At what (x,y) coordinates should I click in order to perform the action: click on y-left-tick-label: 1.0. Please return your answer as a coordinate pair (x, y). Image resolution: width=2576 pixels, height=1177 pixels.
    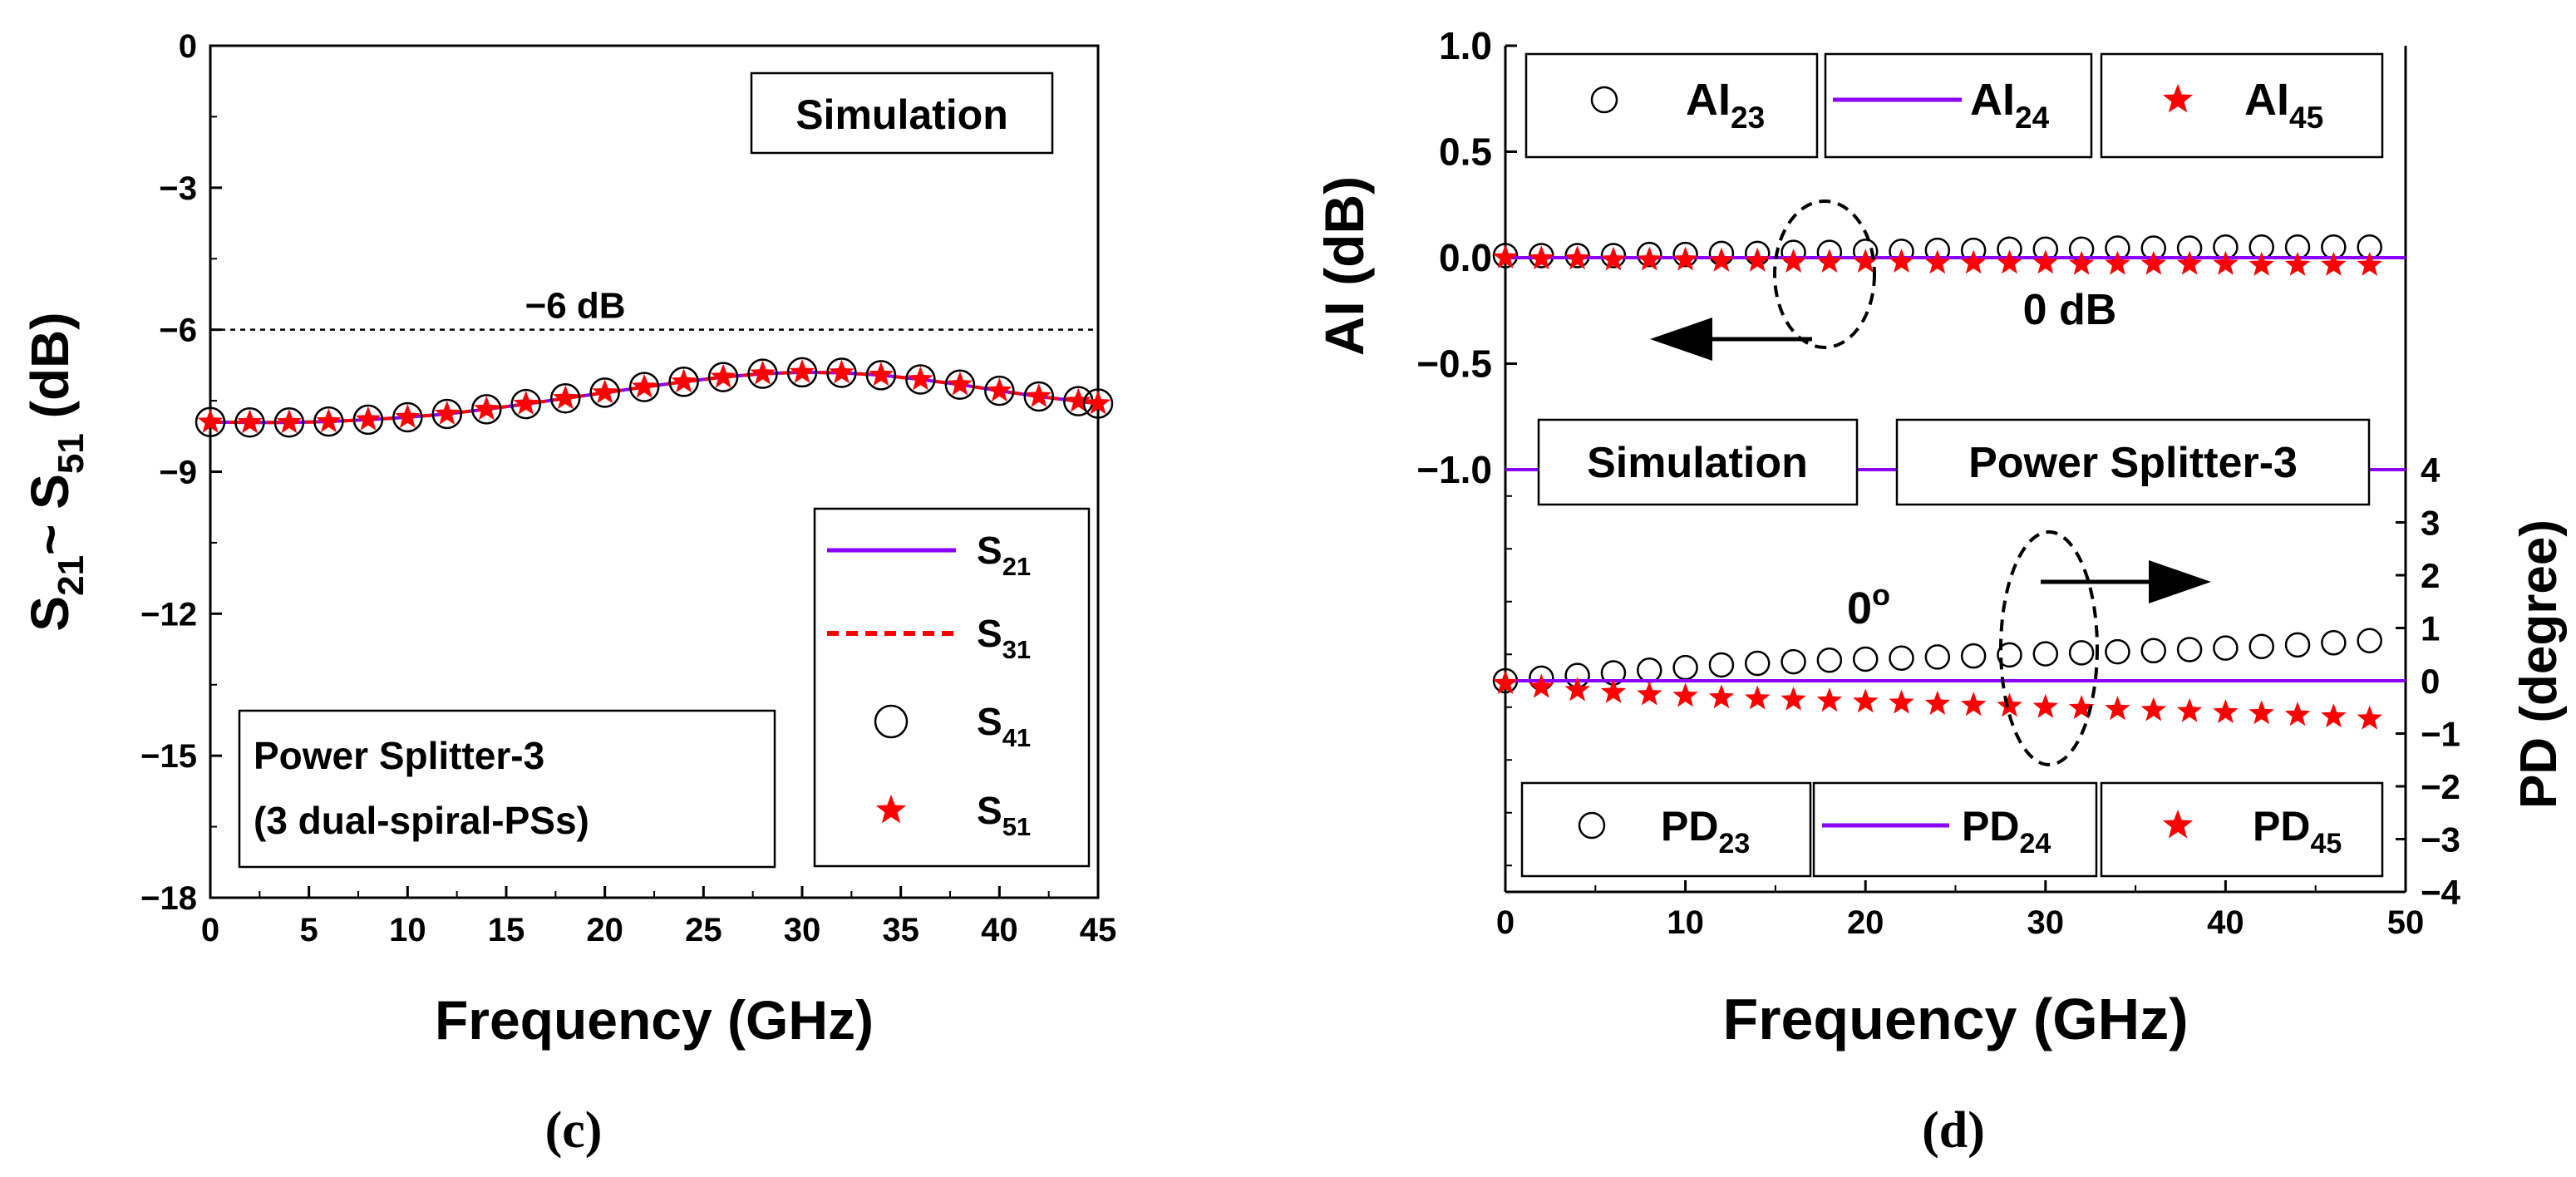
    Looking at the image, I should click on (1465, 45).